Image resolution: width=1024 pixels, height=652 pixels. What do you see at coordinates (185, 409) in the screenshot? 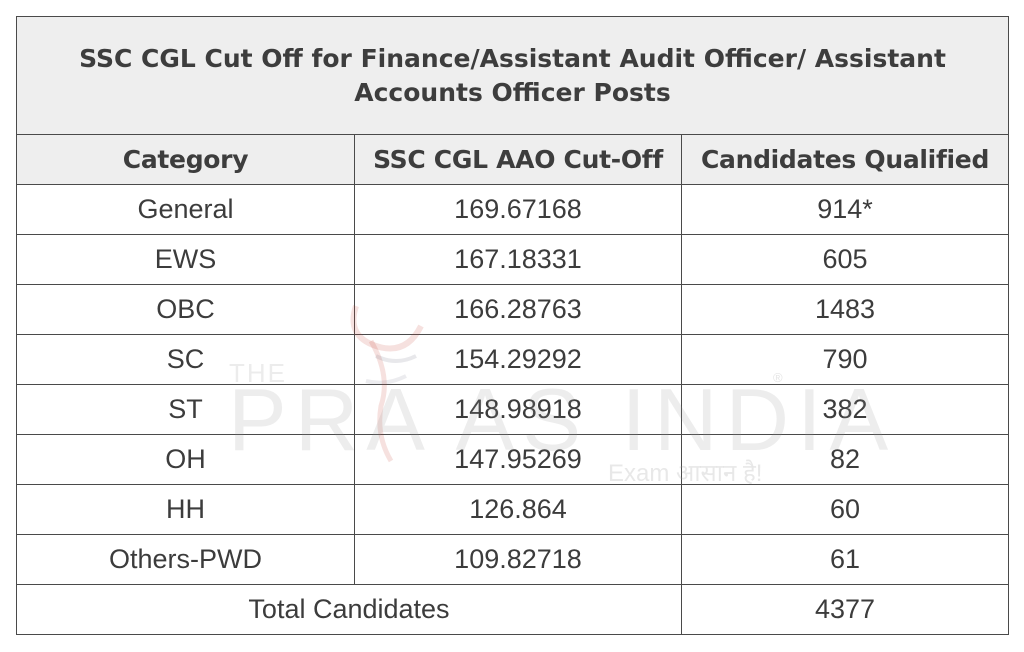
I see `category-cell: ST` at bounding box center [185, 409].